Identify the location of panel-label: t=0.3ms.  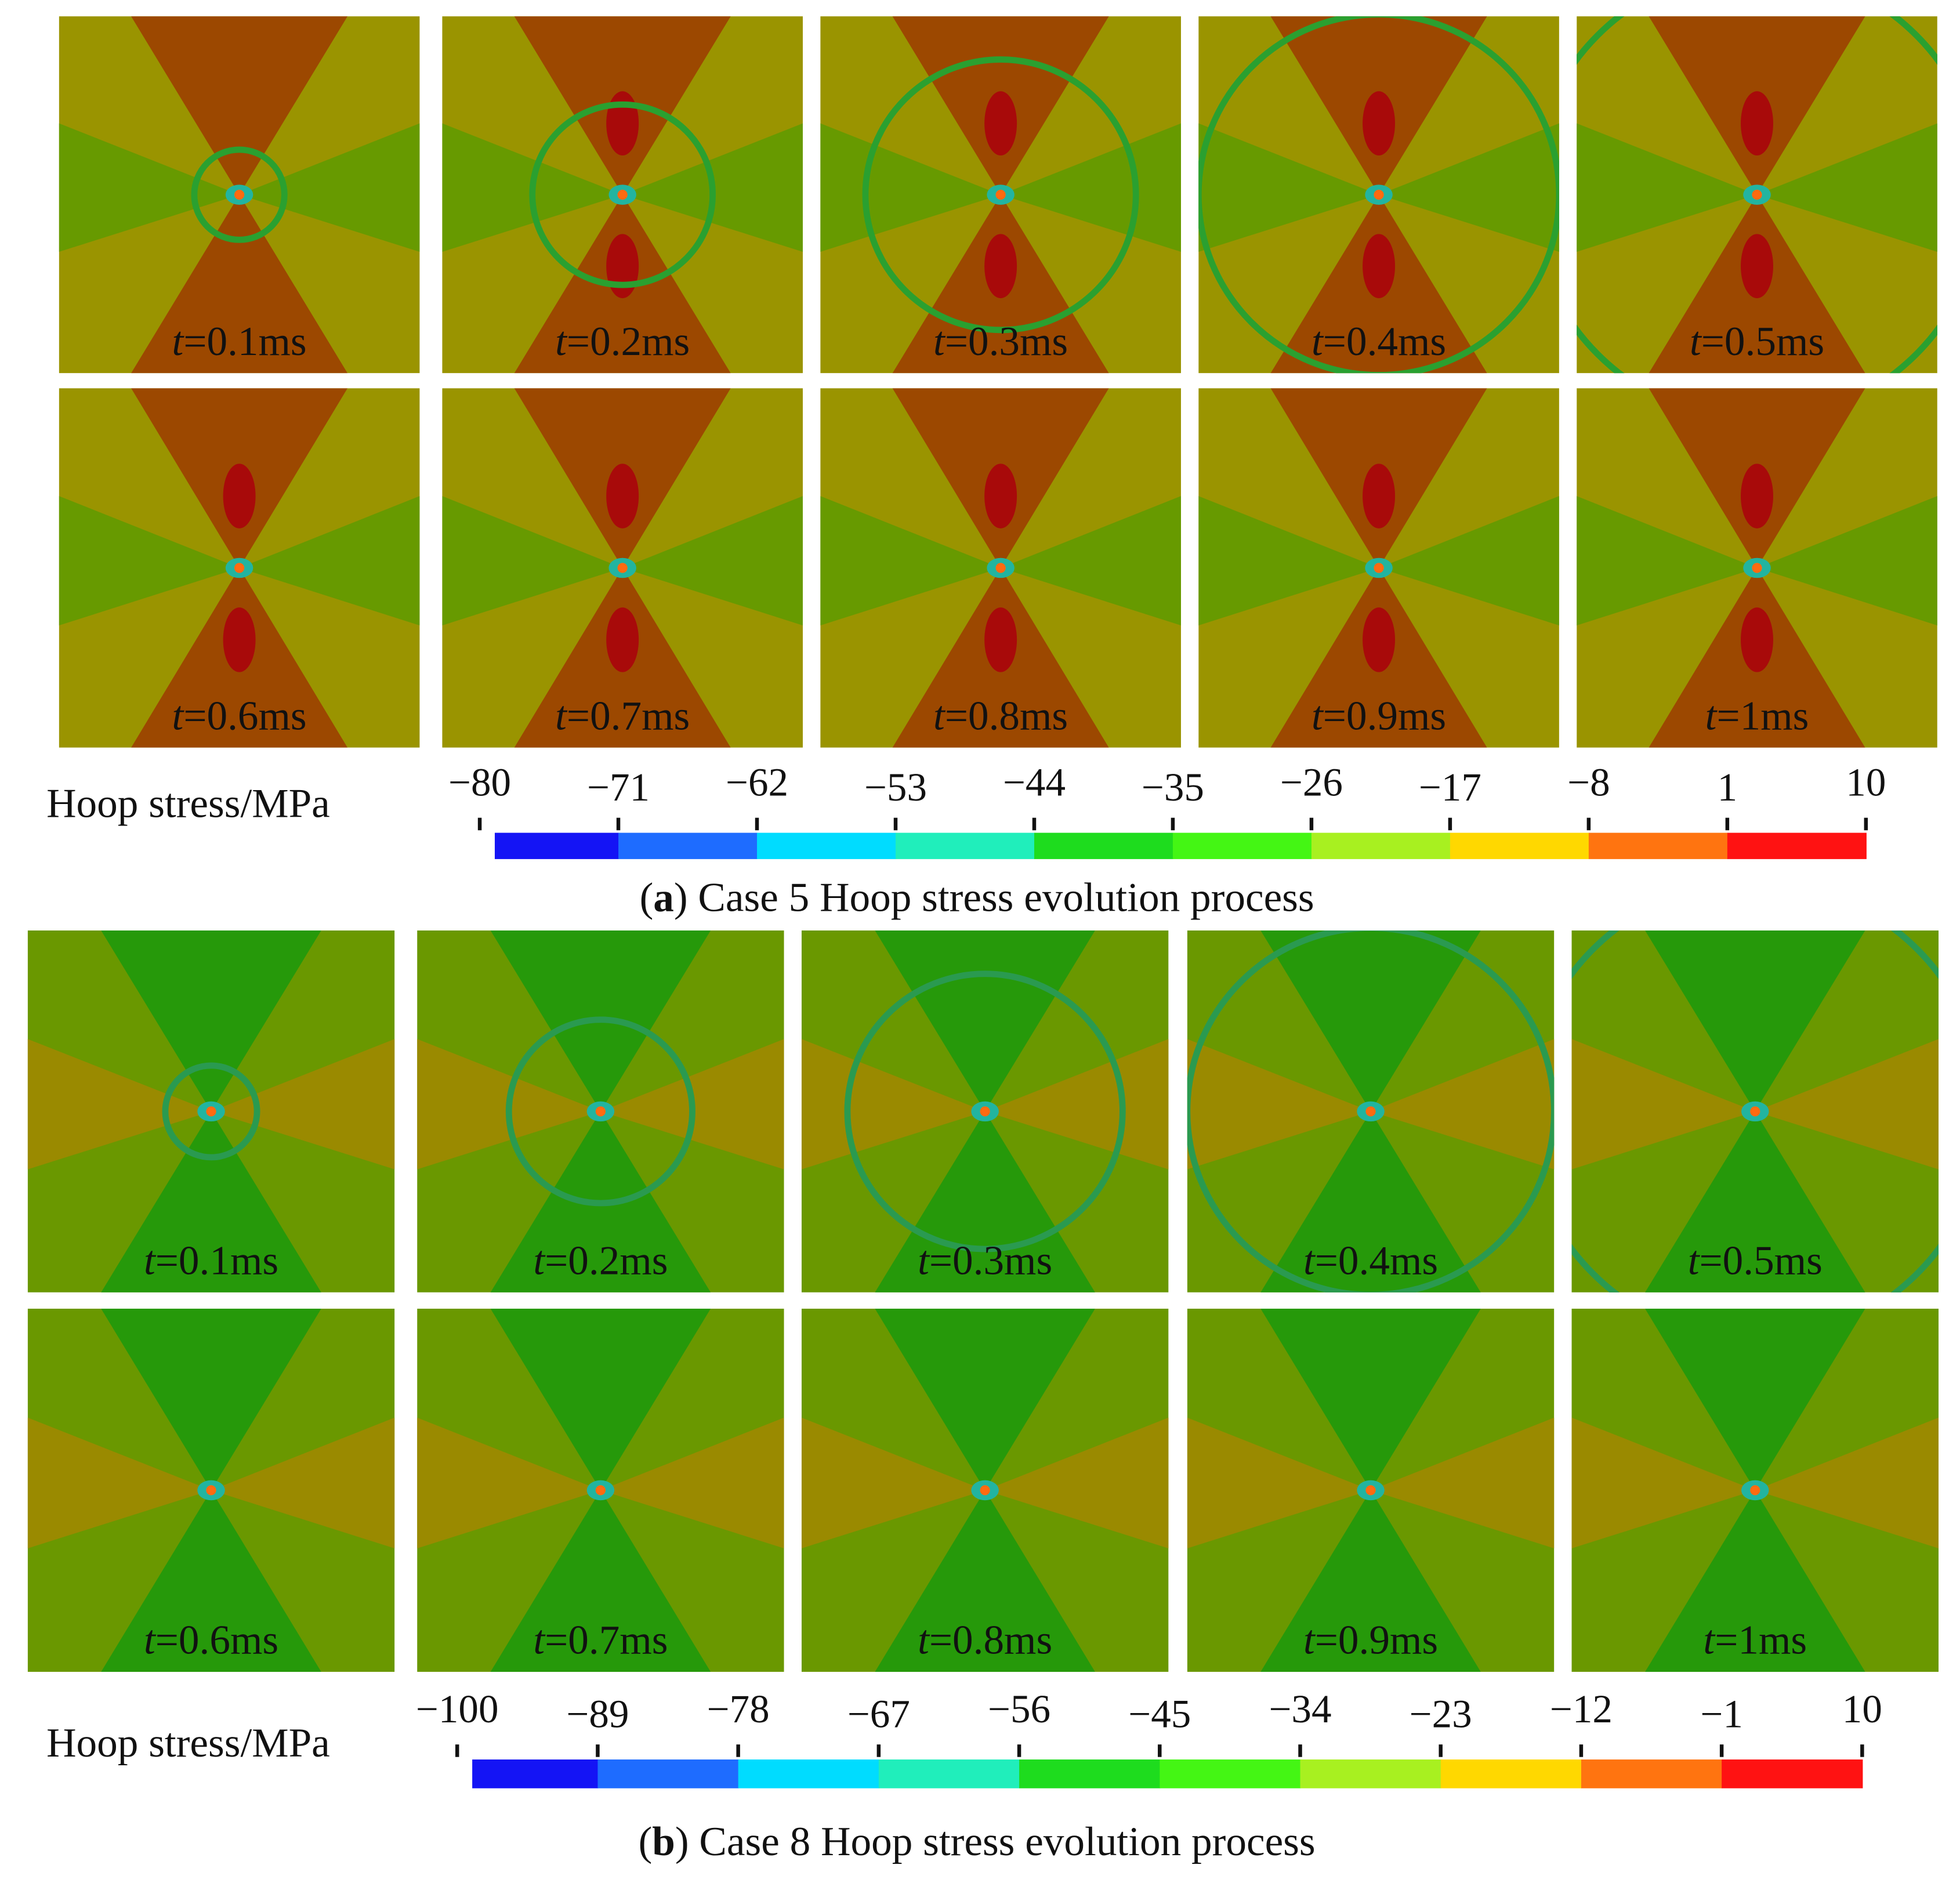
(985, 1261).